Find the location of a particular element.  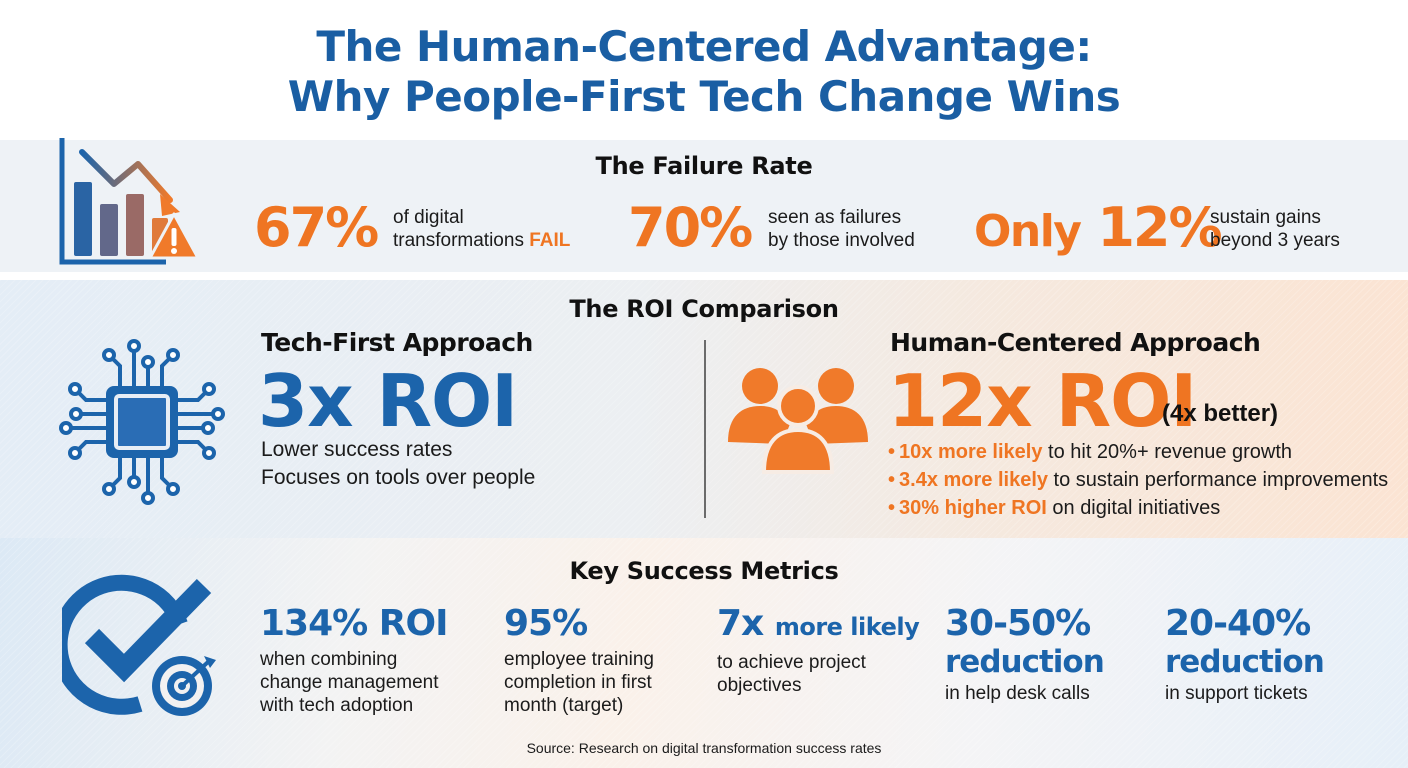

stat-70-value: 70% is located at coordinates (690, 227).